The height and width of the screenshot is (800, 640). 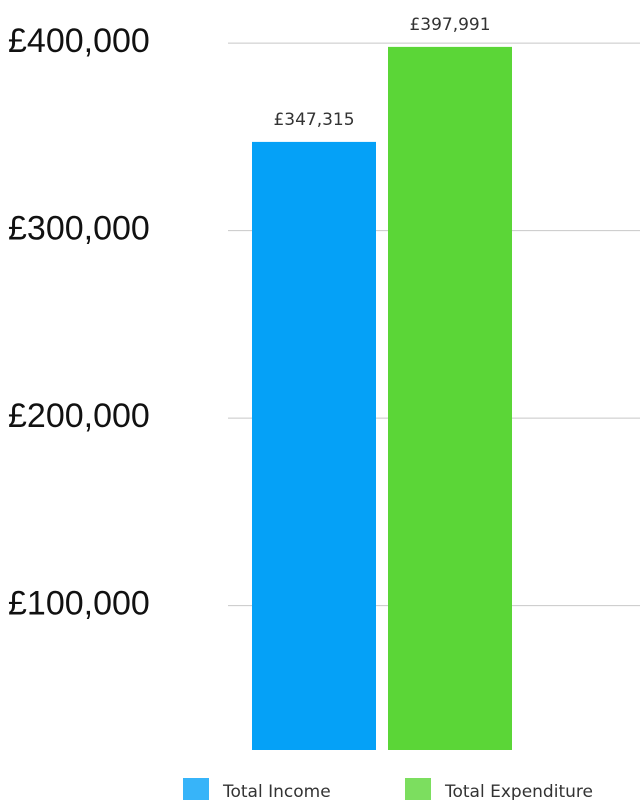 What do you see at coordinates (313, 120) in the screenshot?
I see `data-label: £347,315` at bounding box center [313, 120].